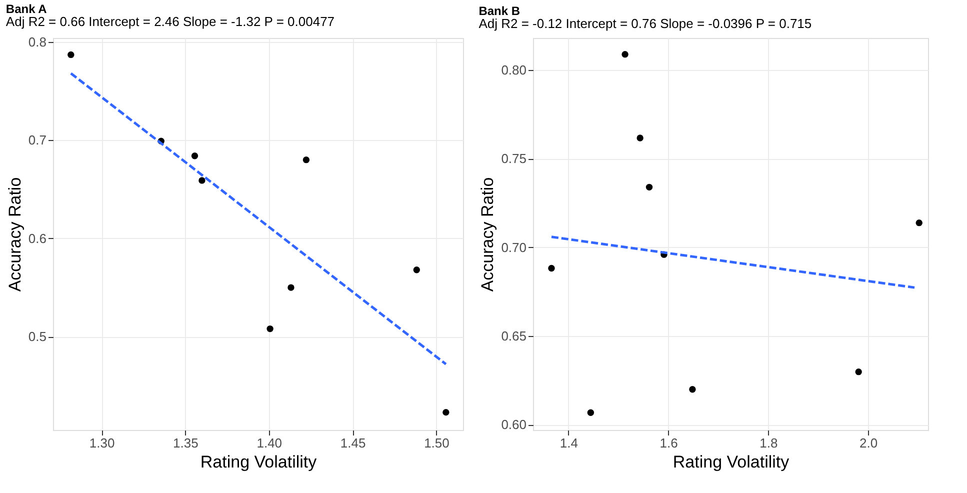 The width and height of the screenshot is (967, 493). What do you see at coordinates (869, 443) in the screenshot?
I see `x-tick-label: 2.0` at bounding box center [869, 443].